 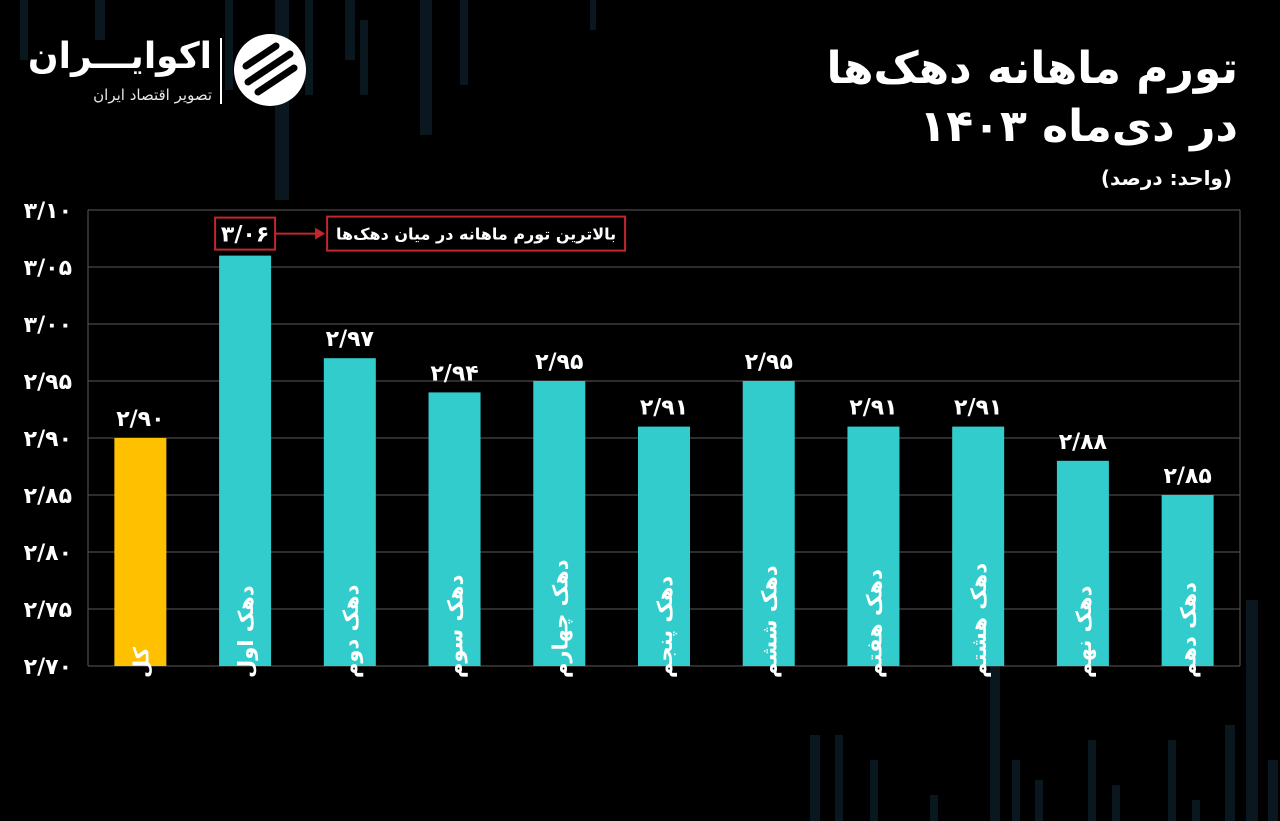 I want to click on x-tick-label: دهک سوم, so click(x=456, y=626).